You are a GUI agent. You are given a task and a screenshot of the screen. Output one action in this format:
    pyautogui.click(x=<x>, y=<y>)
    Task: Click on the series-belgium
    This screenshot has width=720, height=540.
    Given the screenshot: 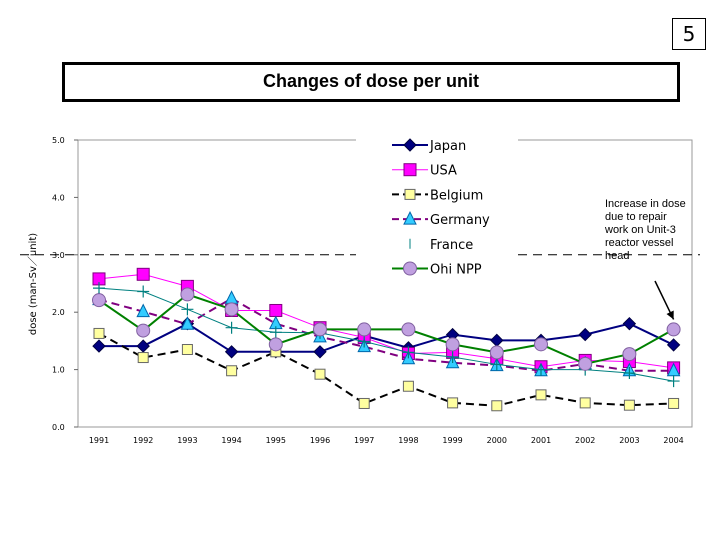 What is the action you would take?
    pyautogui.click(x=386, y=369)
    